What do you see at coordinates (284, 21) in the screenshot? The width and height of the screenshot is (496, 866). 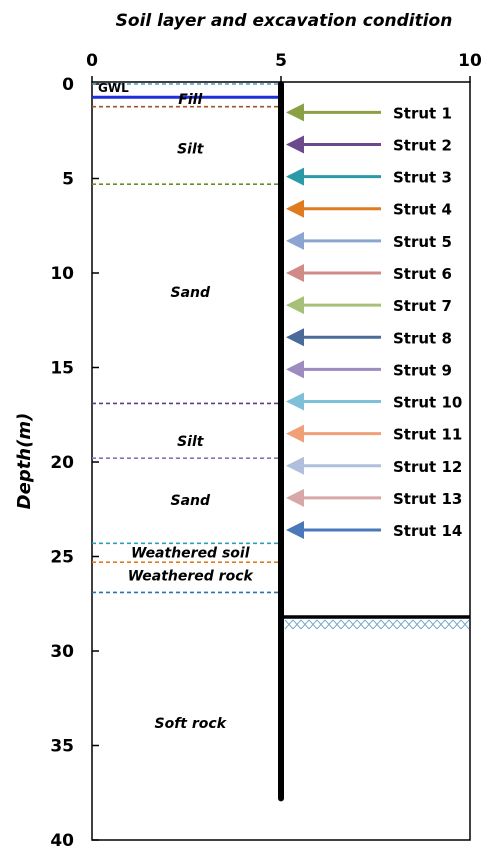 I see `diagram-title: Soil layer and excavation condition` at bounding box center [284, 21].